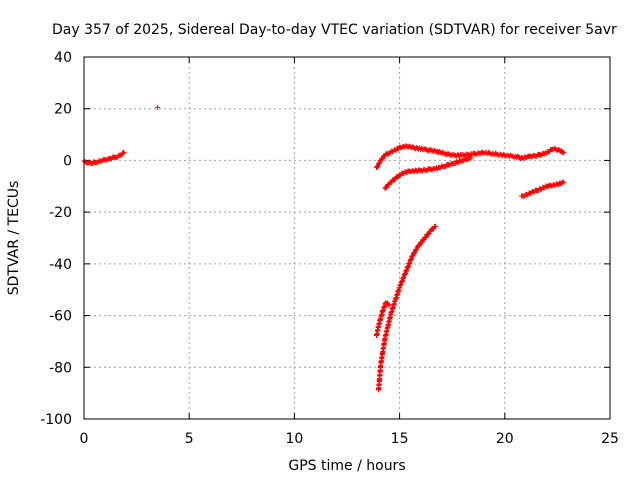 This screenshot has width=640, height=480. I want to click on x-tick-label: 10, so click(294, 439).